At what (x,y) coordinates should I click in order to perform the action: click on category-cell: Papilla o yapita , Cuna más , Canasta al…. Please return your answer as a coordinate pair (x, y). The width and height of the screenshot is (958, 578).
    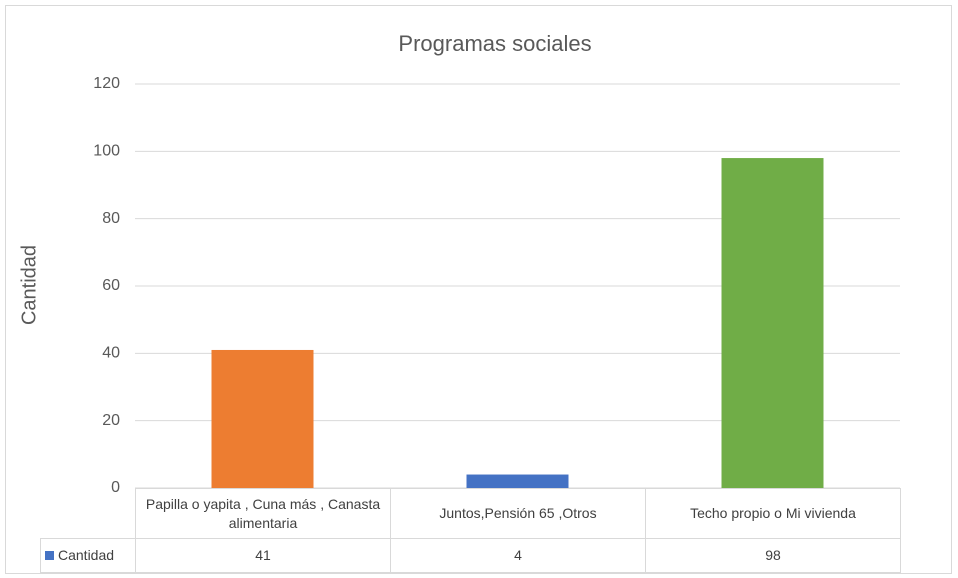
    Looking at the image, I should click on (263, 513).